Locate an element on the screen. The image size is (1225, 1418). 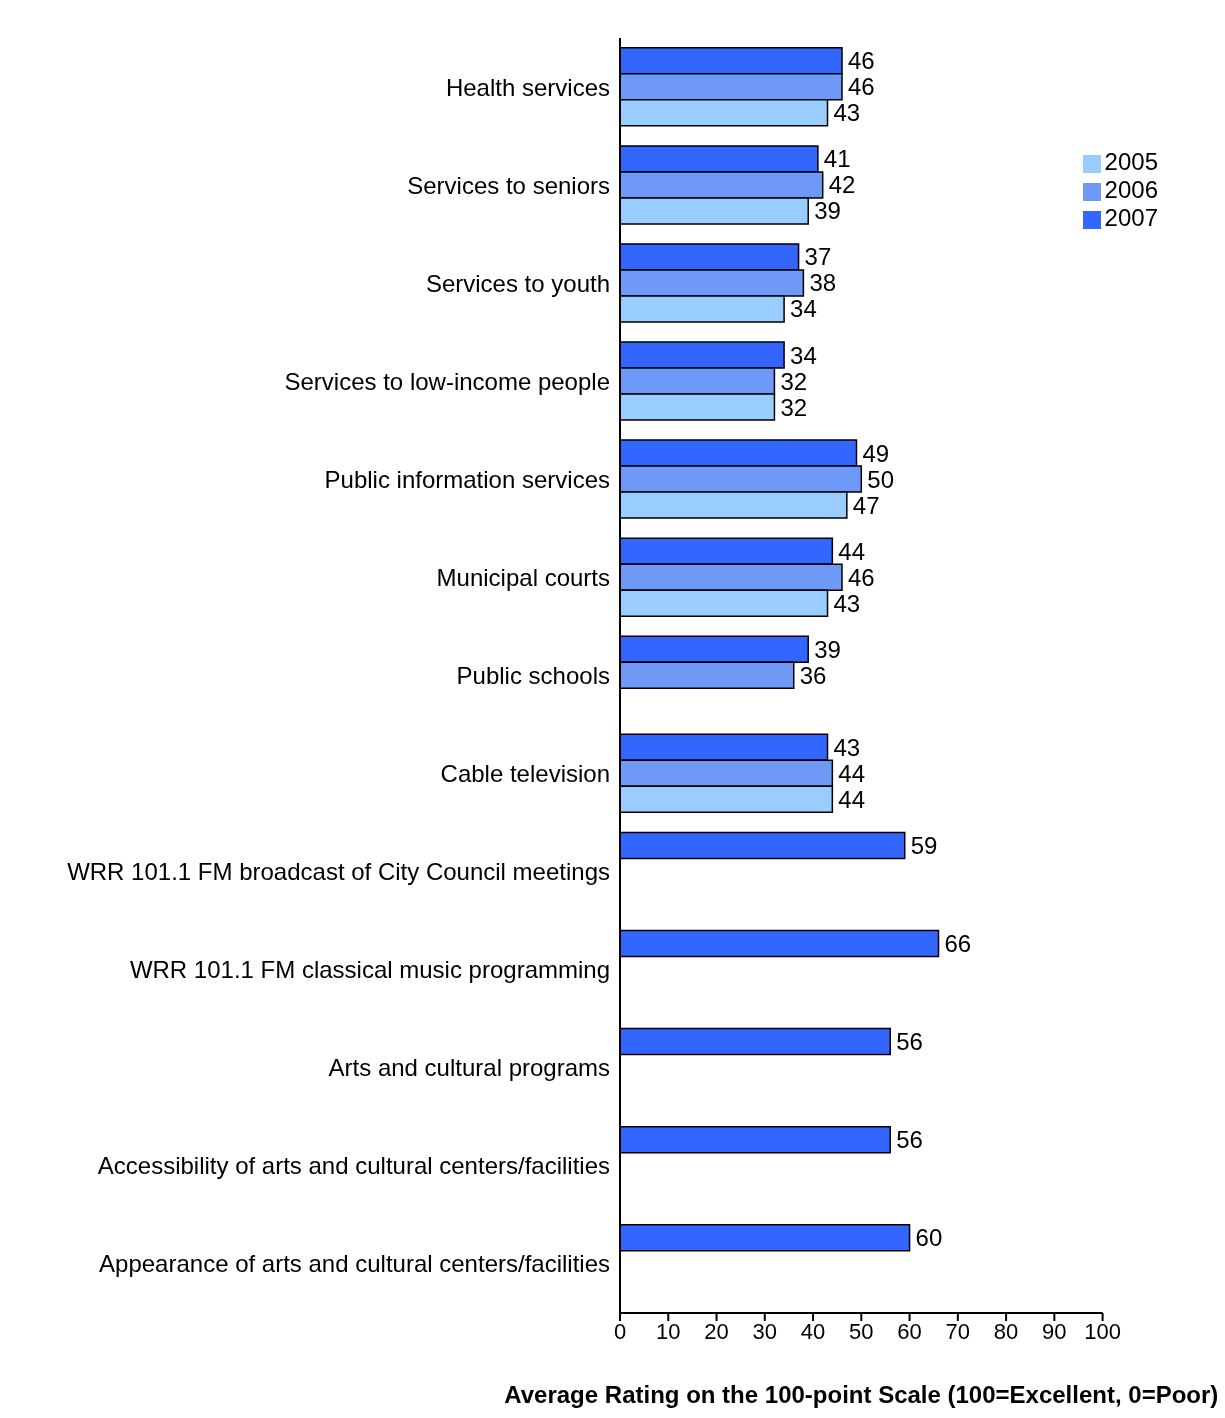
y-tick-label: Arts and cultural programs is located at coordinates (469, 1068).